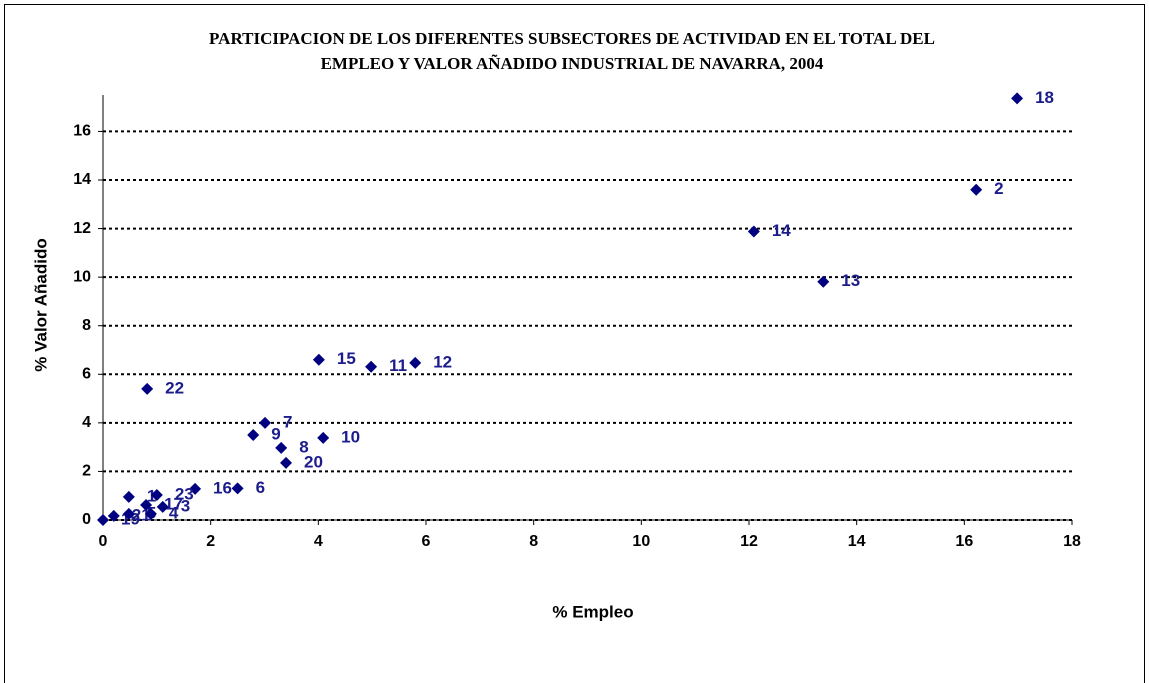 The image size is (1149, 683). What do you see at coordinates (222, 487) in the screenshot?
I see `point-label: 16` at bounding box center [222, 487].